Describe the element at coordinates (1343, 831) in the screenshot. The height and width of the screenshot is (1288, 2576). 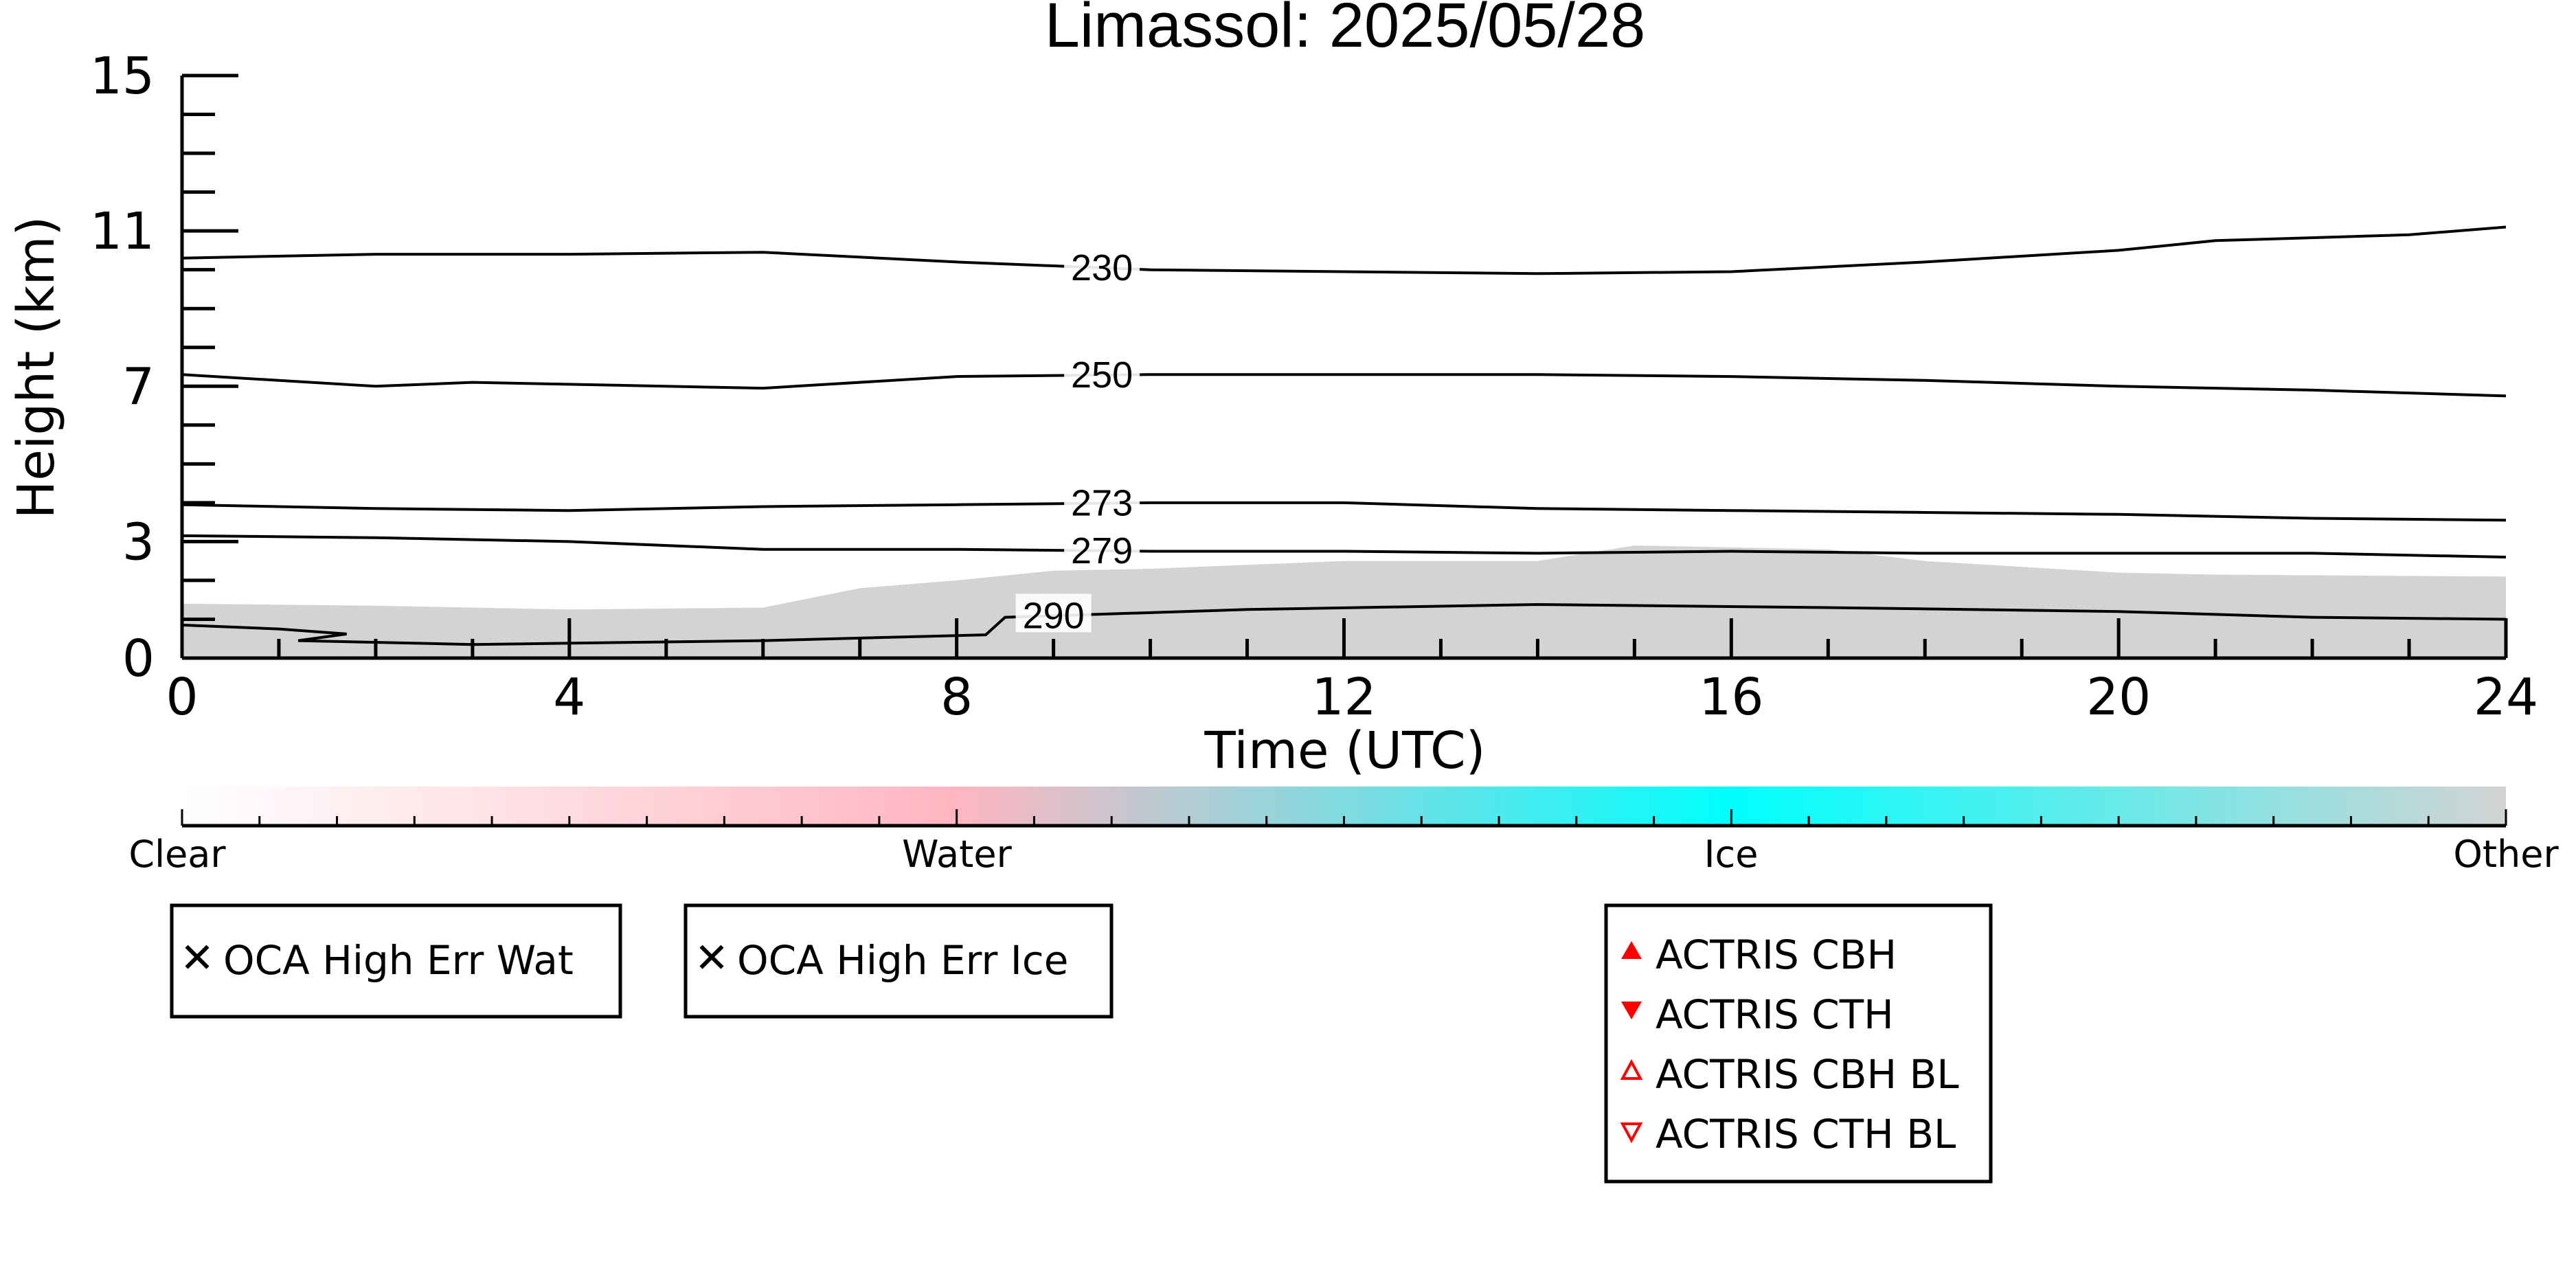
I see `classification-colorbar: Clear Water Ice Other` at that location.